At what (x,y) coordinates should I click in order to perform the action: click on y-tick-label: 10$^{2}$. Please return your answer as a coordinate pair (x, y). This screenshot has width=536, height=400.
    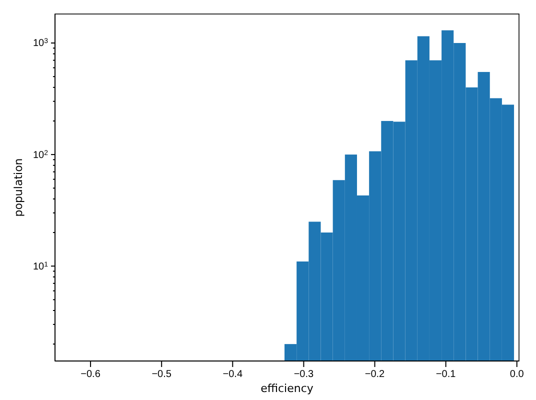
    Looking at the image, I should click on (40, 155).